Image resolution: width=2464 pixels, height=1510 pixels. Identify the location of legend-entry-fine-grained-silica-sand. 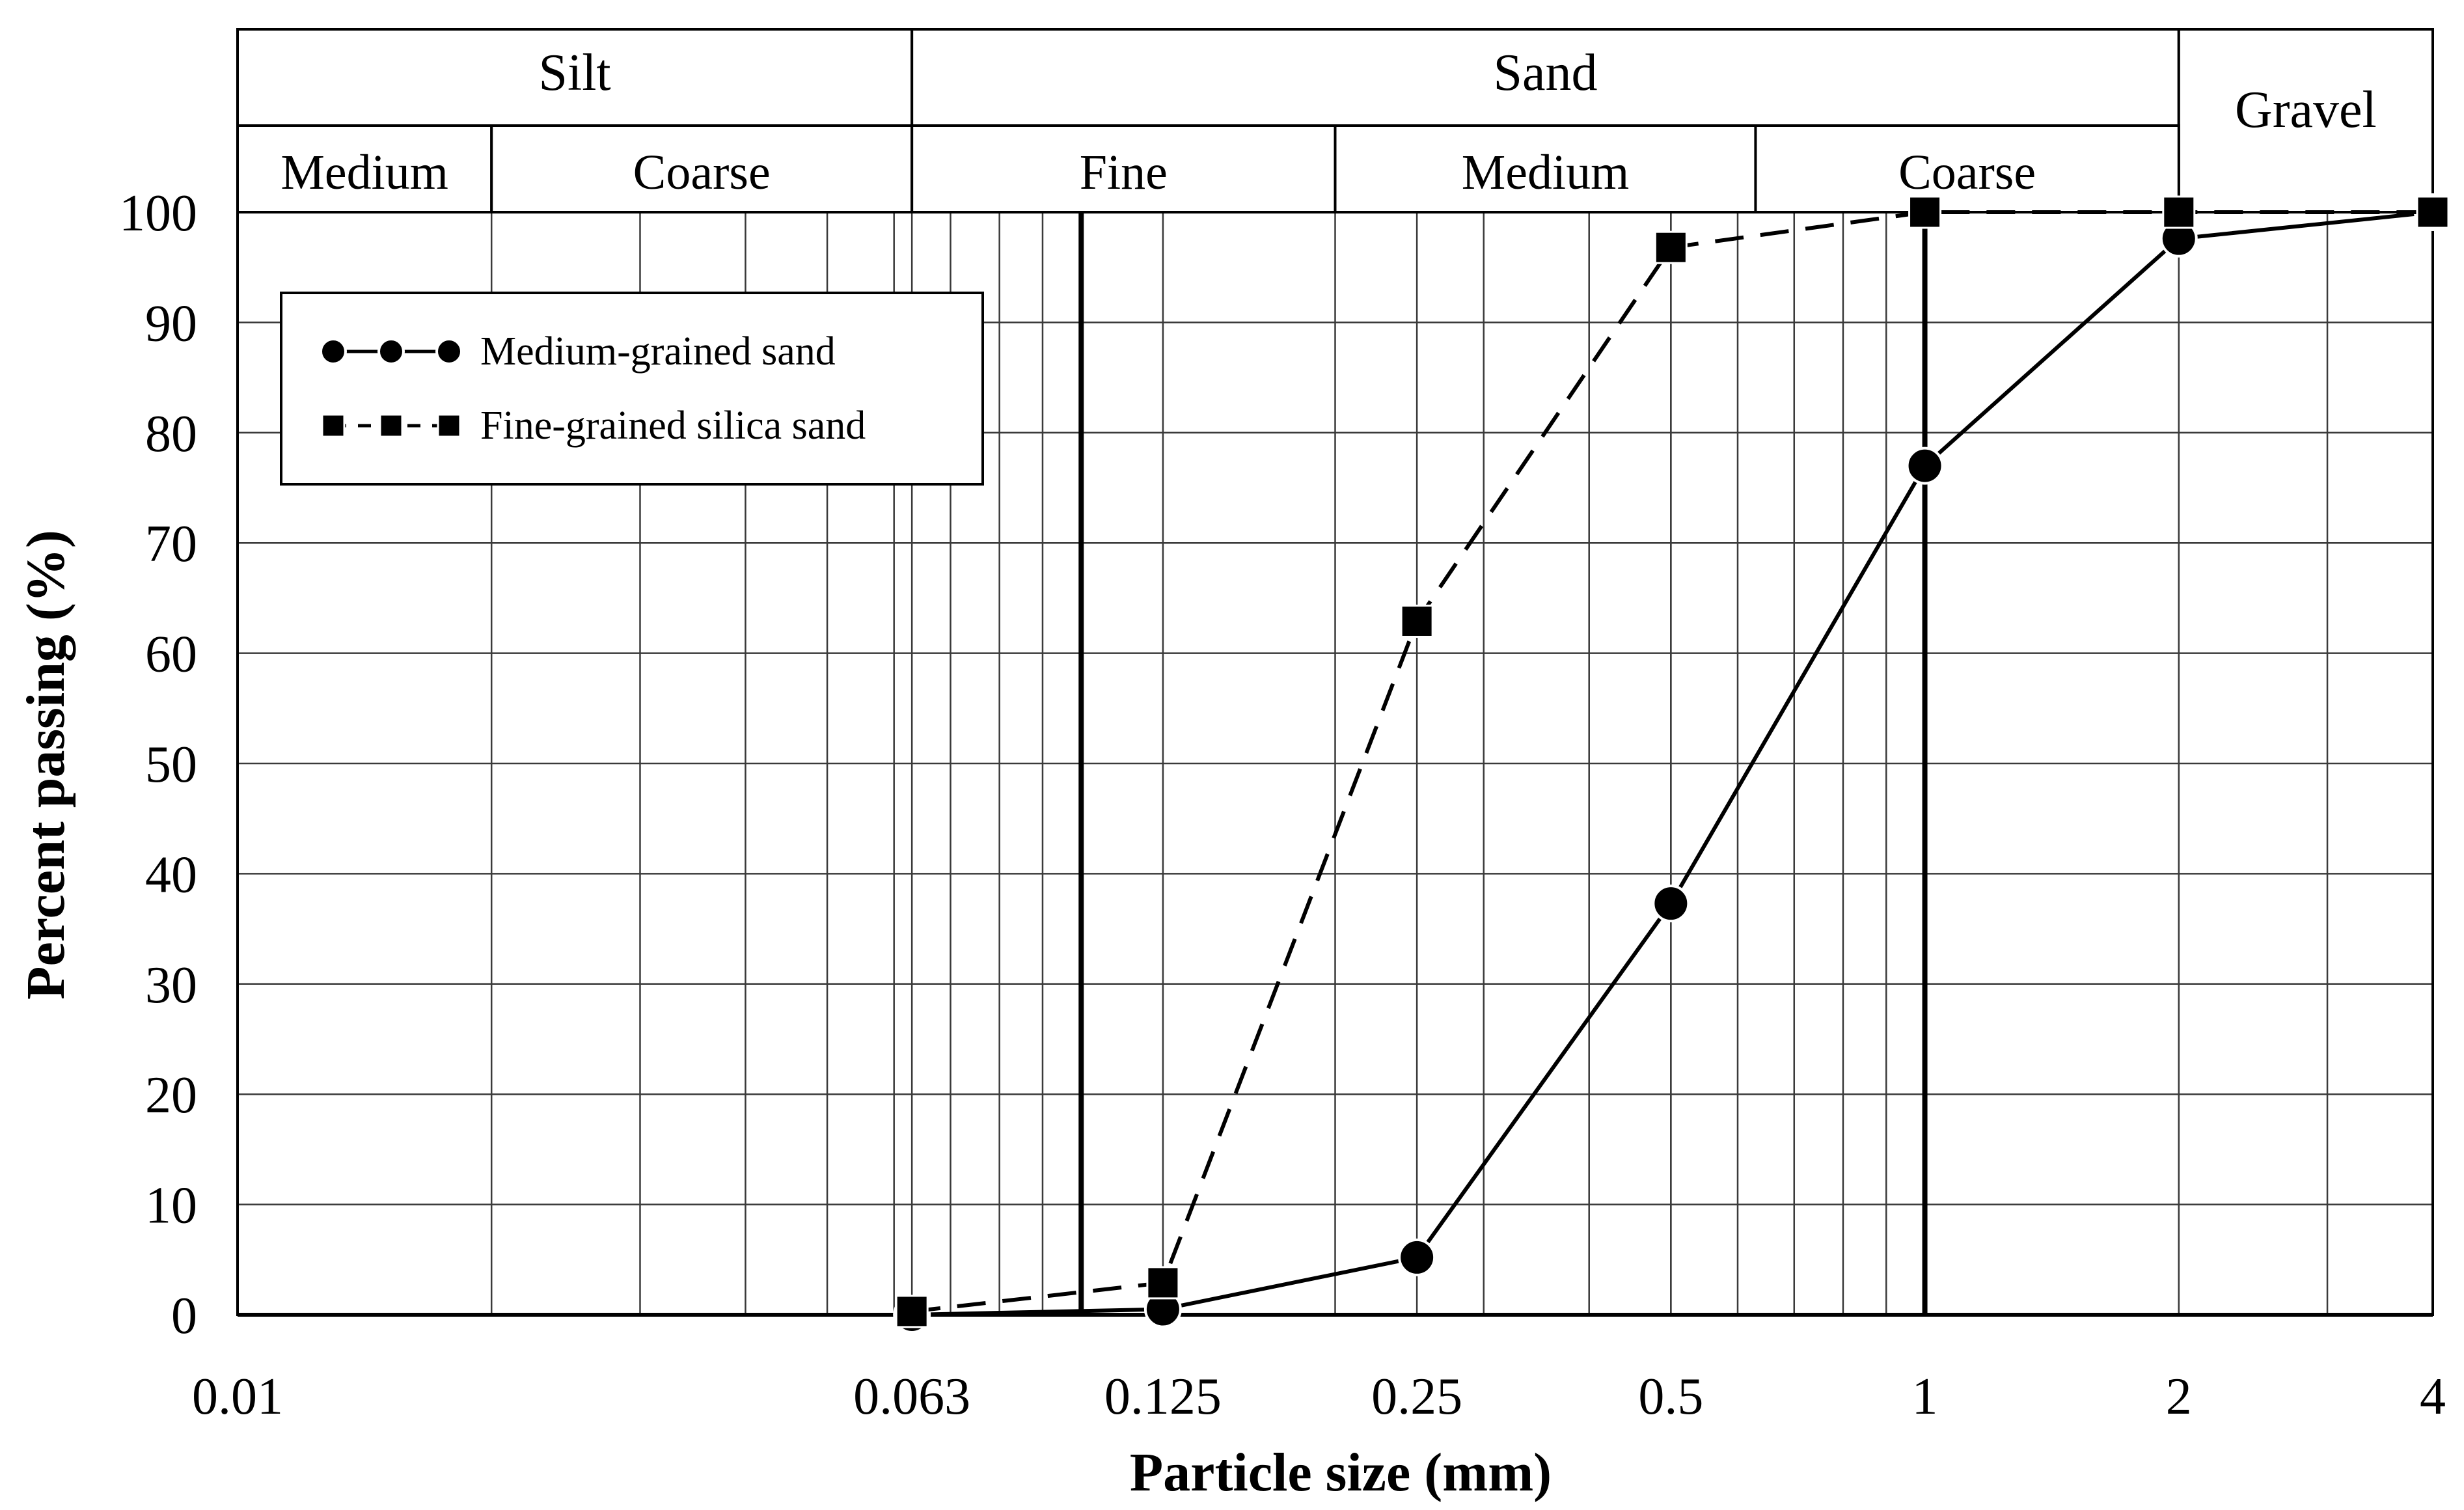
(391, 426).